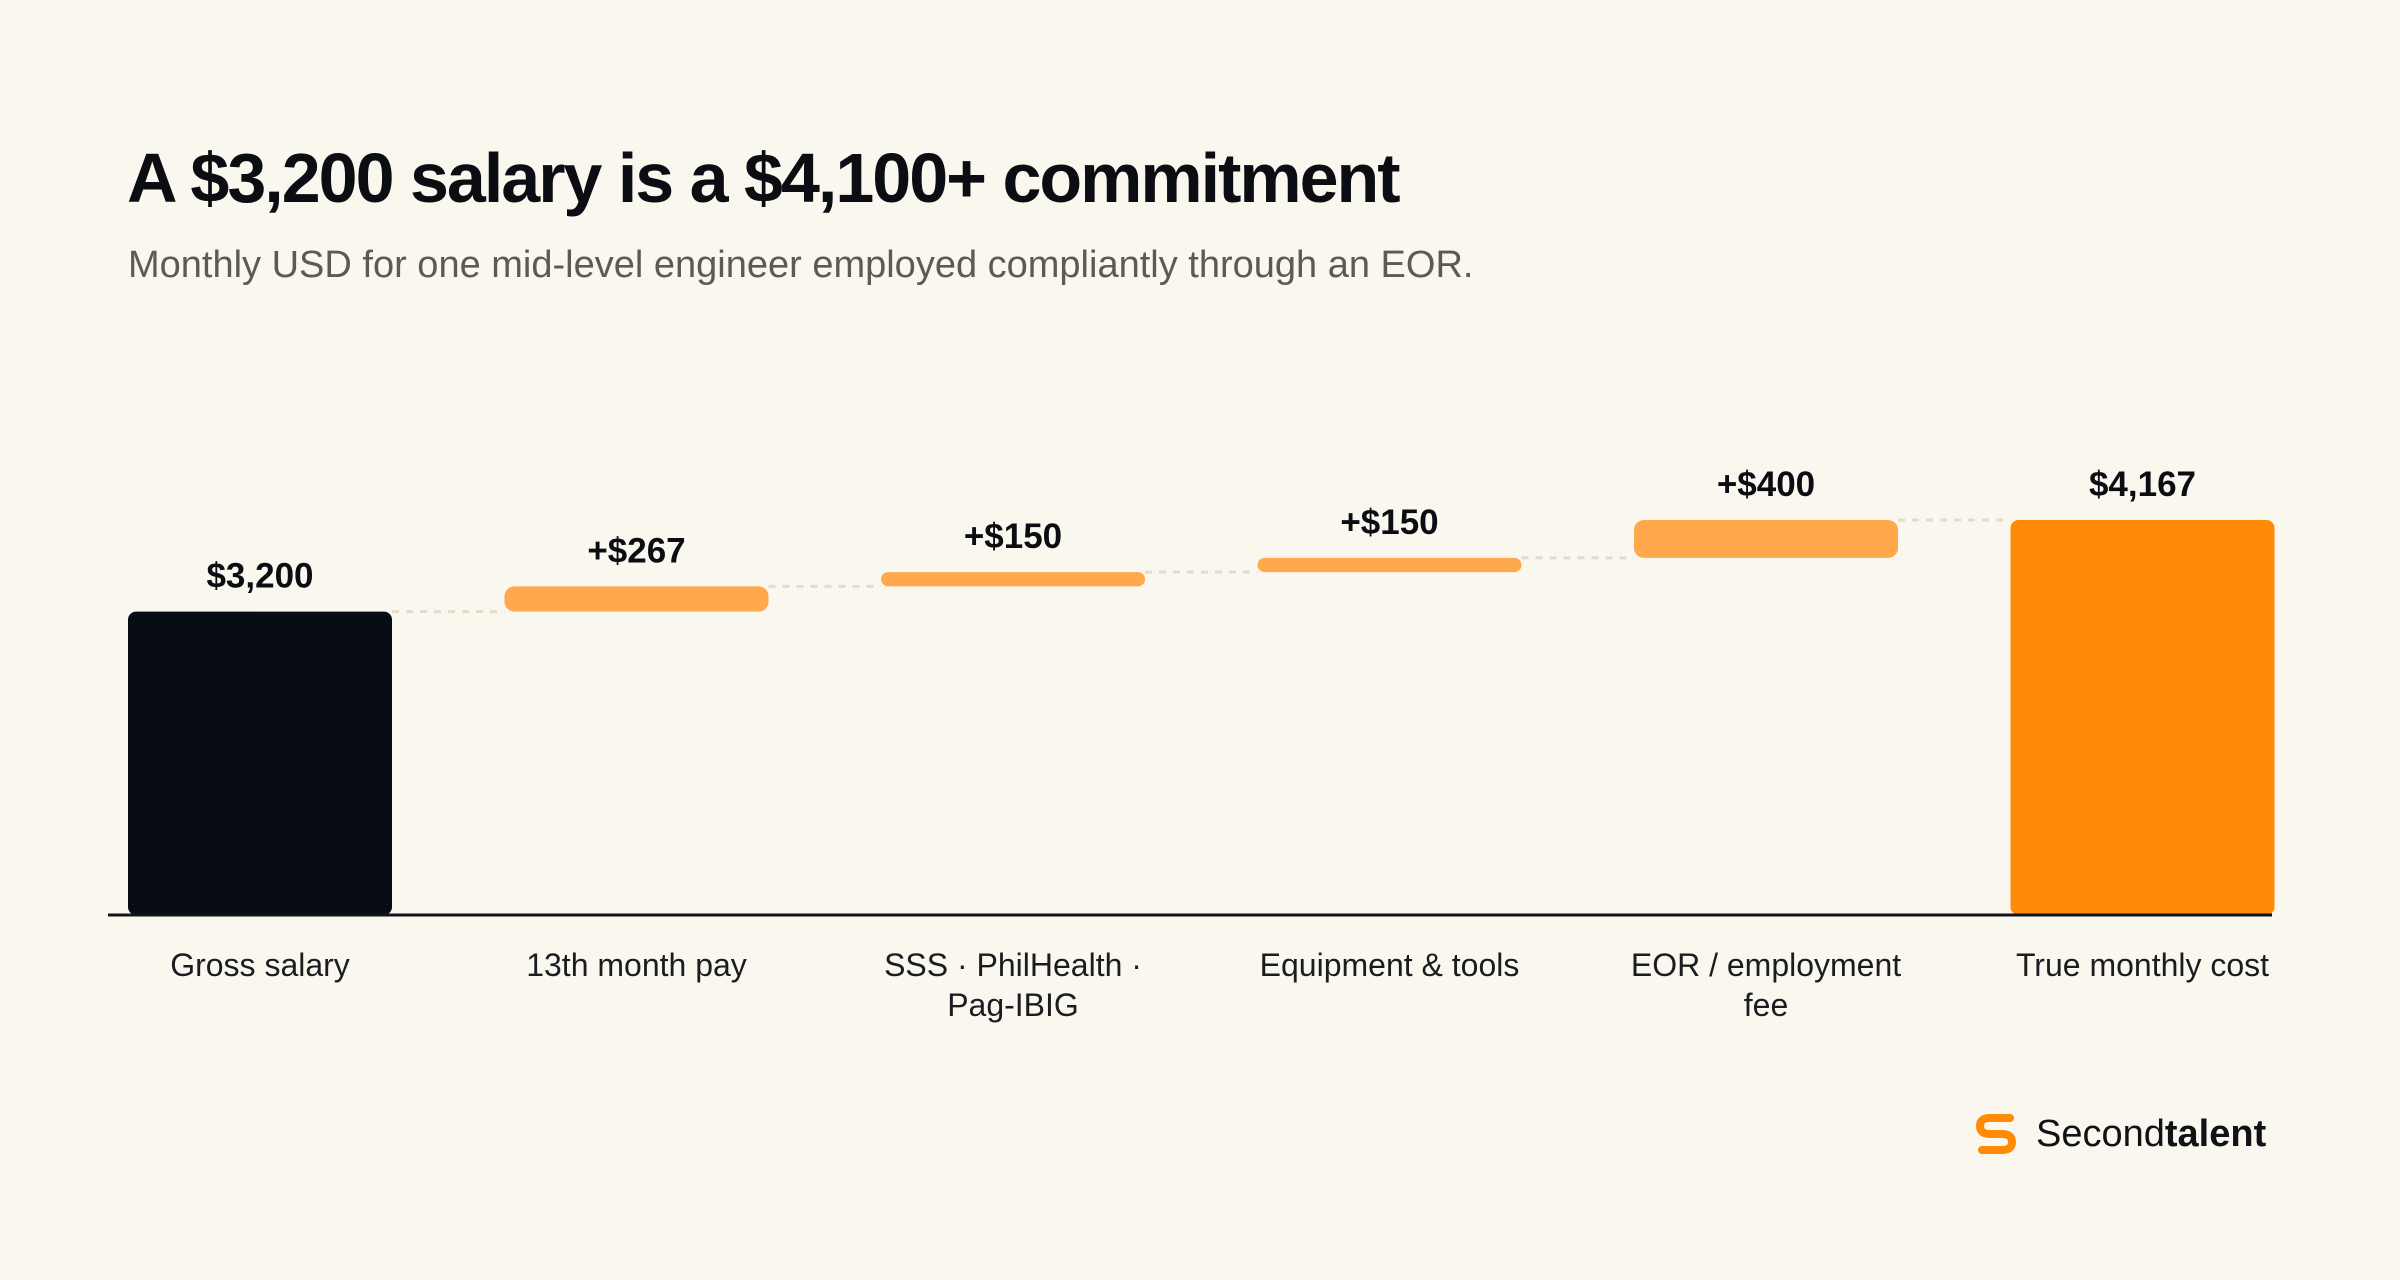 Image resolution: width=2400 pixels, height=1280 pixels. I want to click on data-label-4: +$150, so click(1389, 522).